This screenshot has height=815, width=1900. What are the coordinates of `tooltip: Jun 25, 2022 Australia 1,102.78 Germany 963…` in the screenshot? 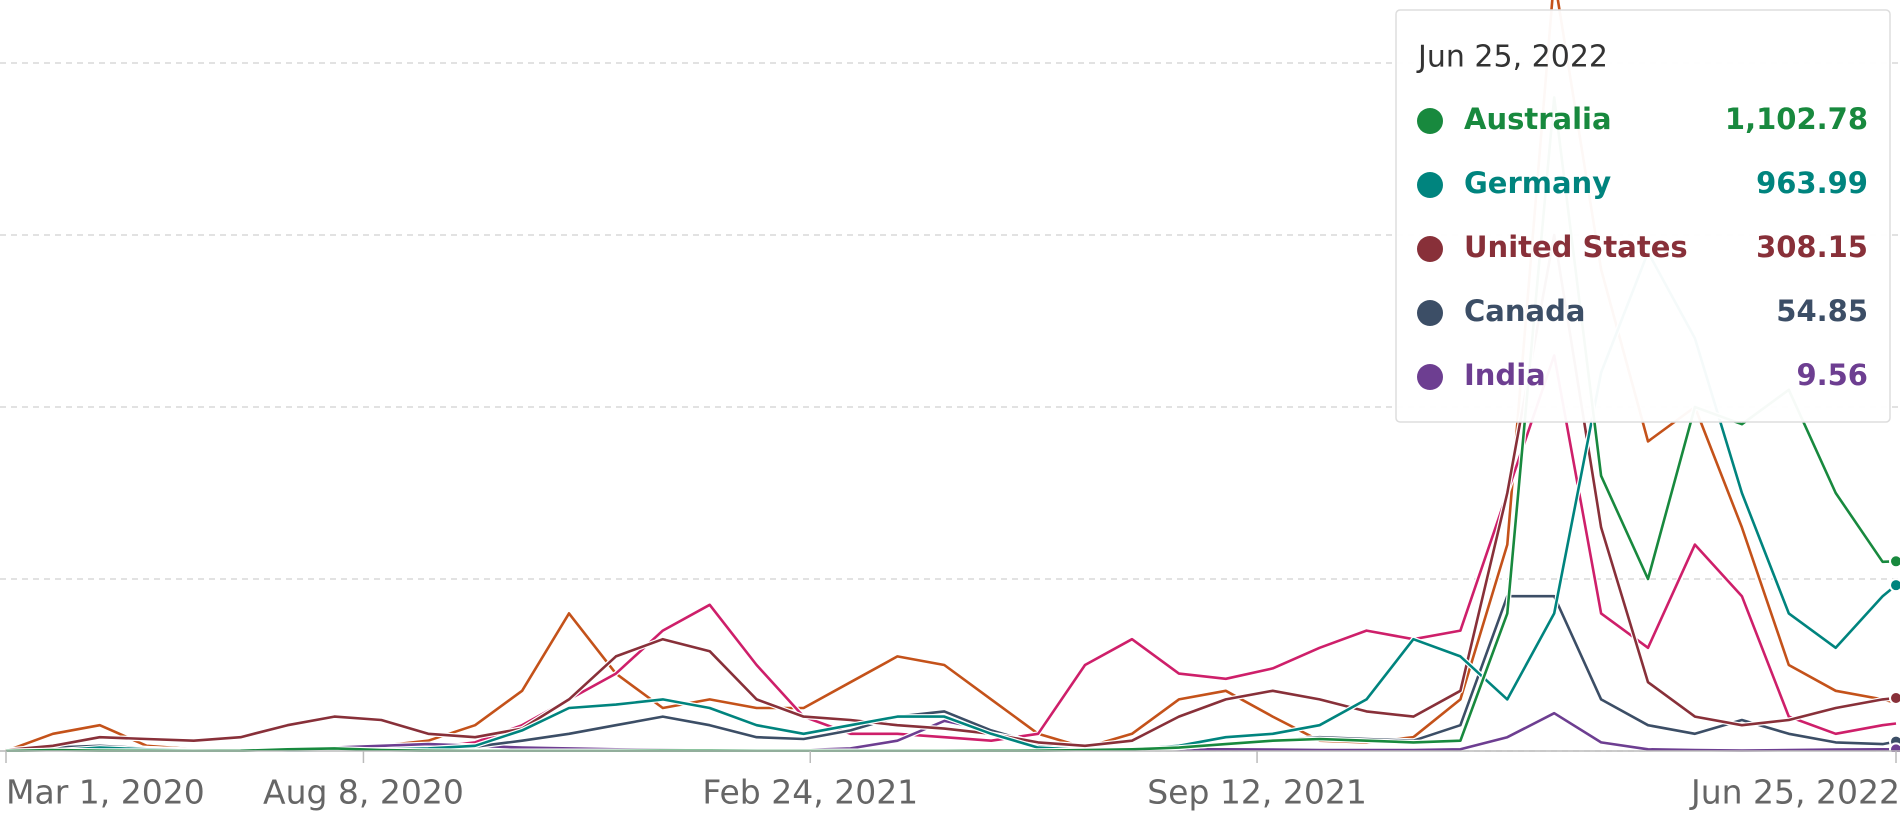 It's located at (1643, 216).